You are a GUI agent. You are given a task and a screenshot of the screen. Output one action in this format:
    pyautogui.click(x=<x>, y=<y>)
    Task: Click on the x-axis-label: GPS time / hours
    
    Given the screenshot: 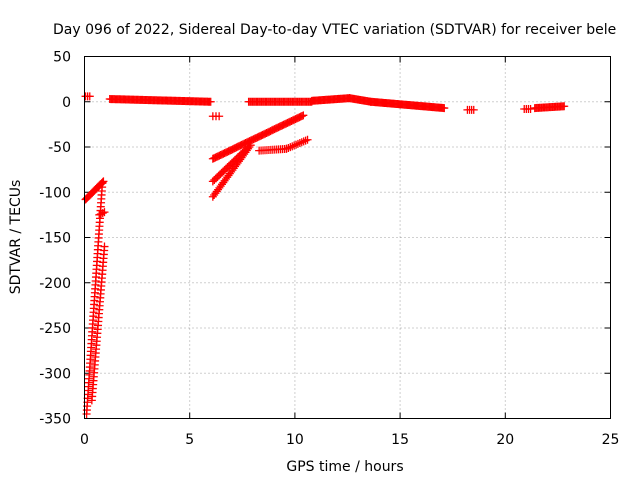 What is the action you would take?
    pyautogui.click(x=344, y=467)
    